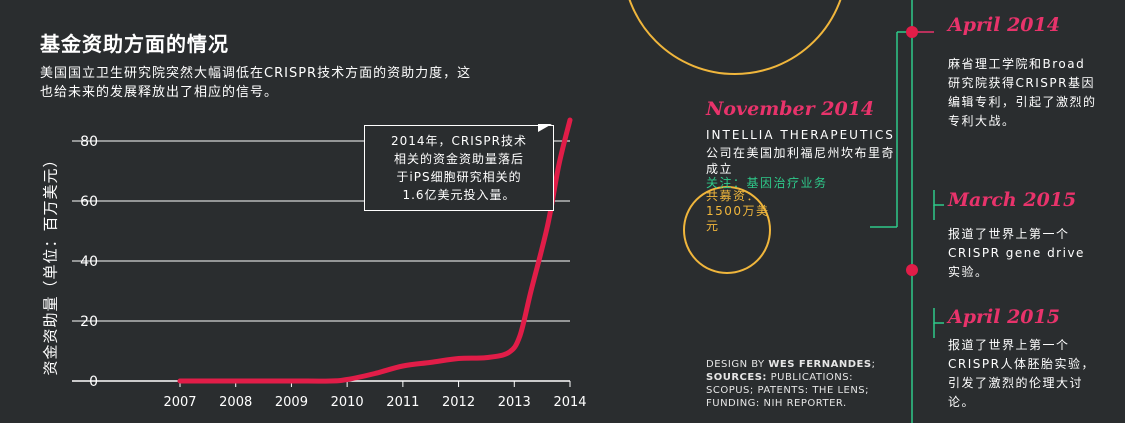 The height and width of the screenshot is (423, 1125). What do you see at coordinates (459, 141) in the screenshot?
I see `annotation-line: 2014年，CRISPR技术` at bounding box center [459, 141].